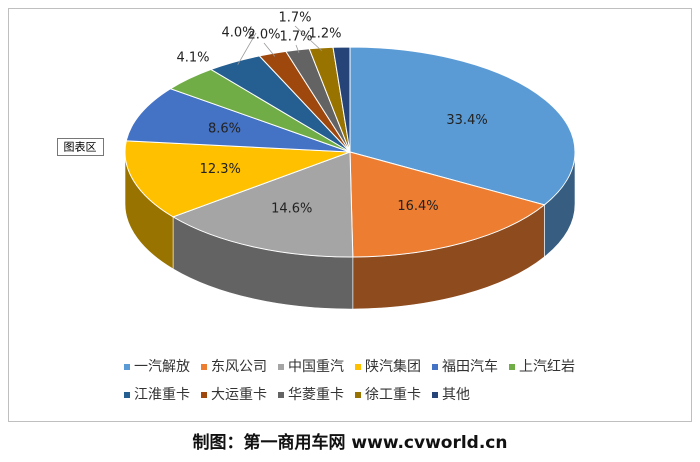  Describe the element at coordinates (393, 395) in the screenshot. I see `legend-label: 徐工重卡` at that location.